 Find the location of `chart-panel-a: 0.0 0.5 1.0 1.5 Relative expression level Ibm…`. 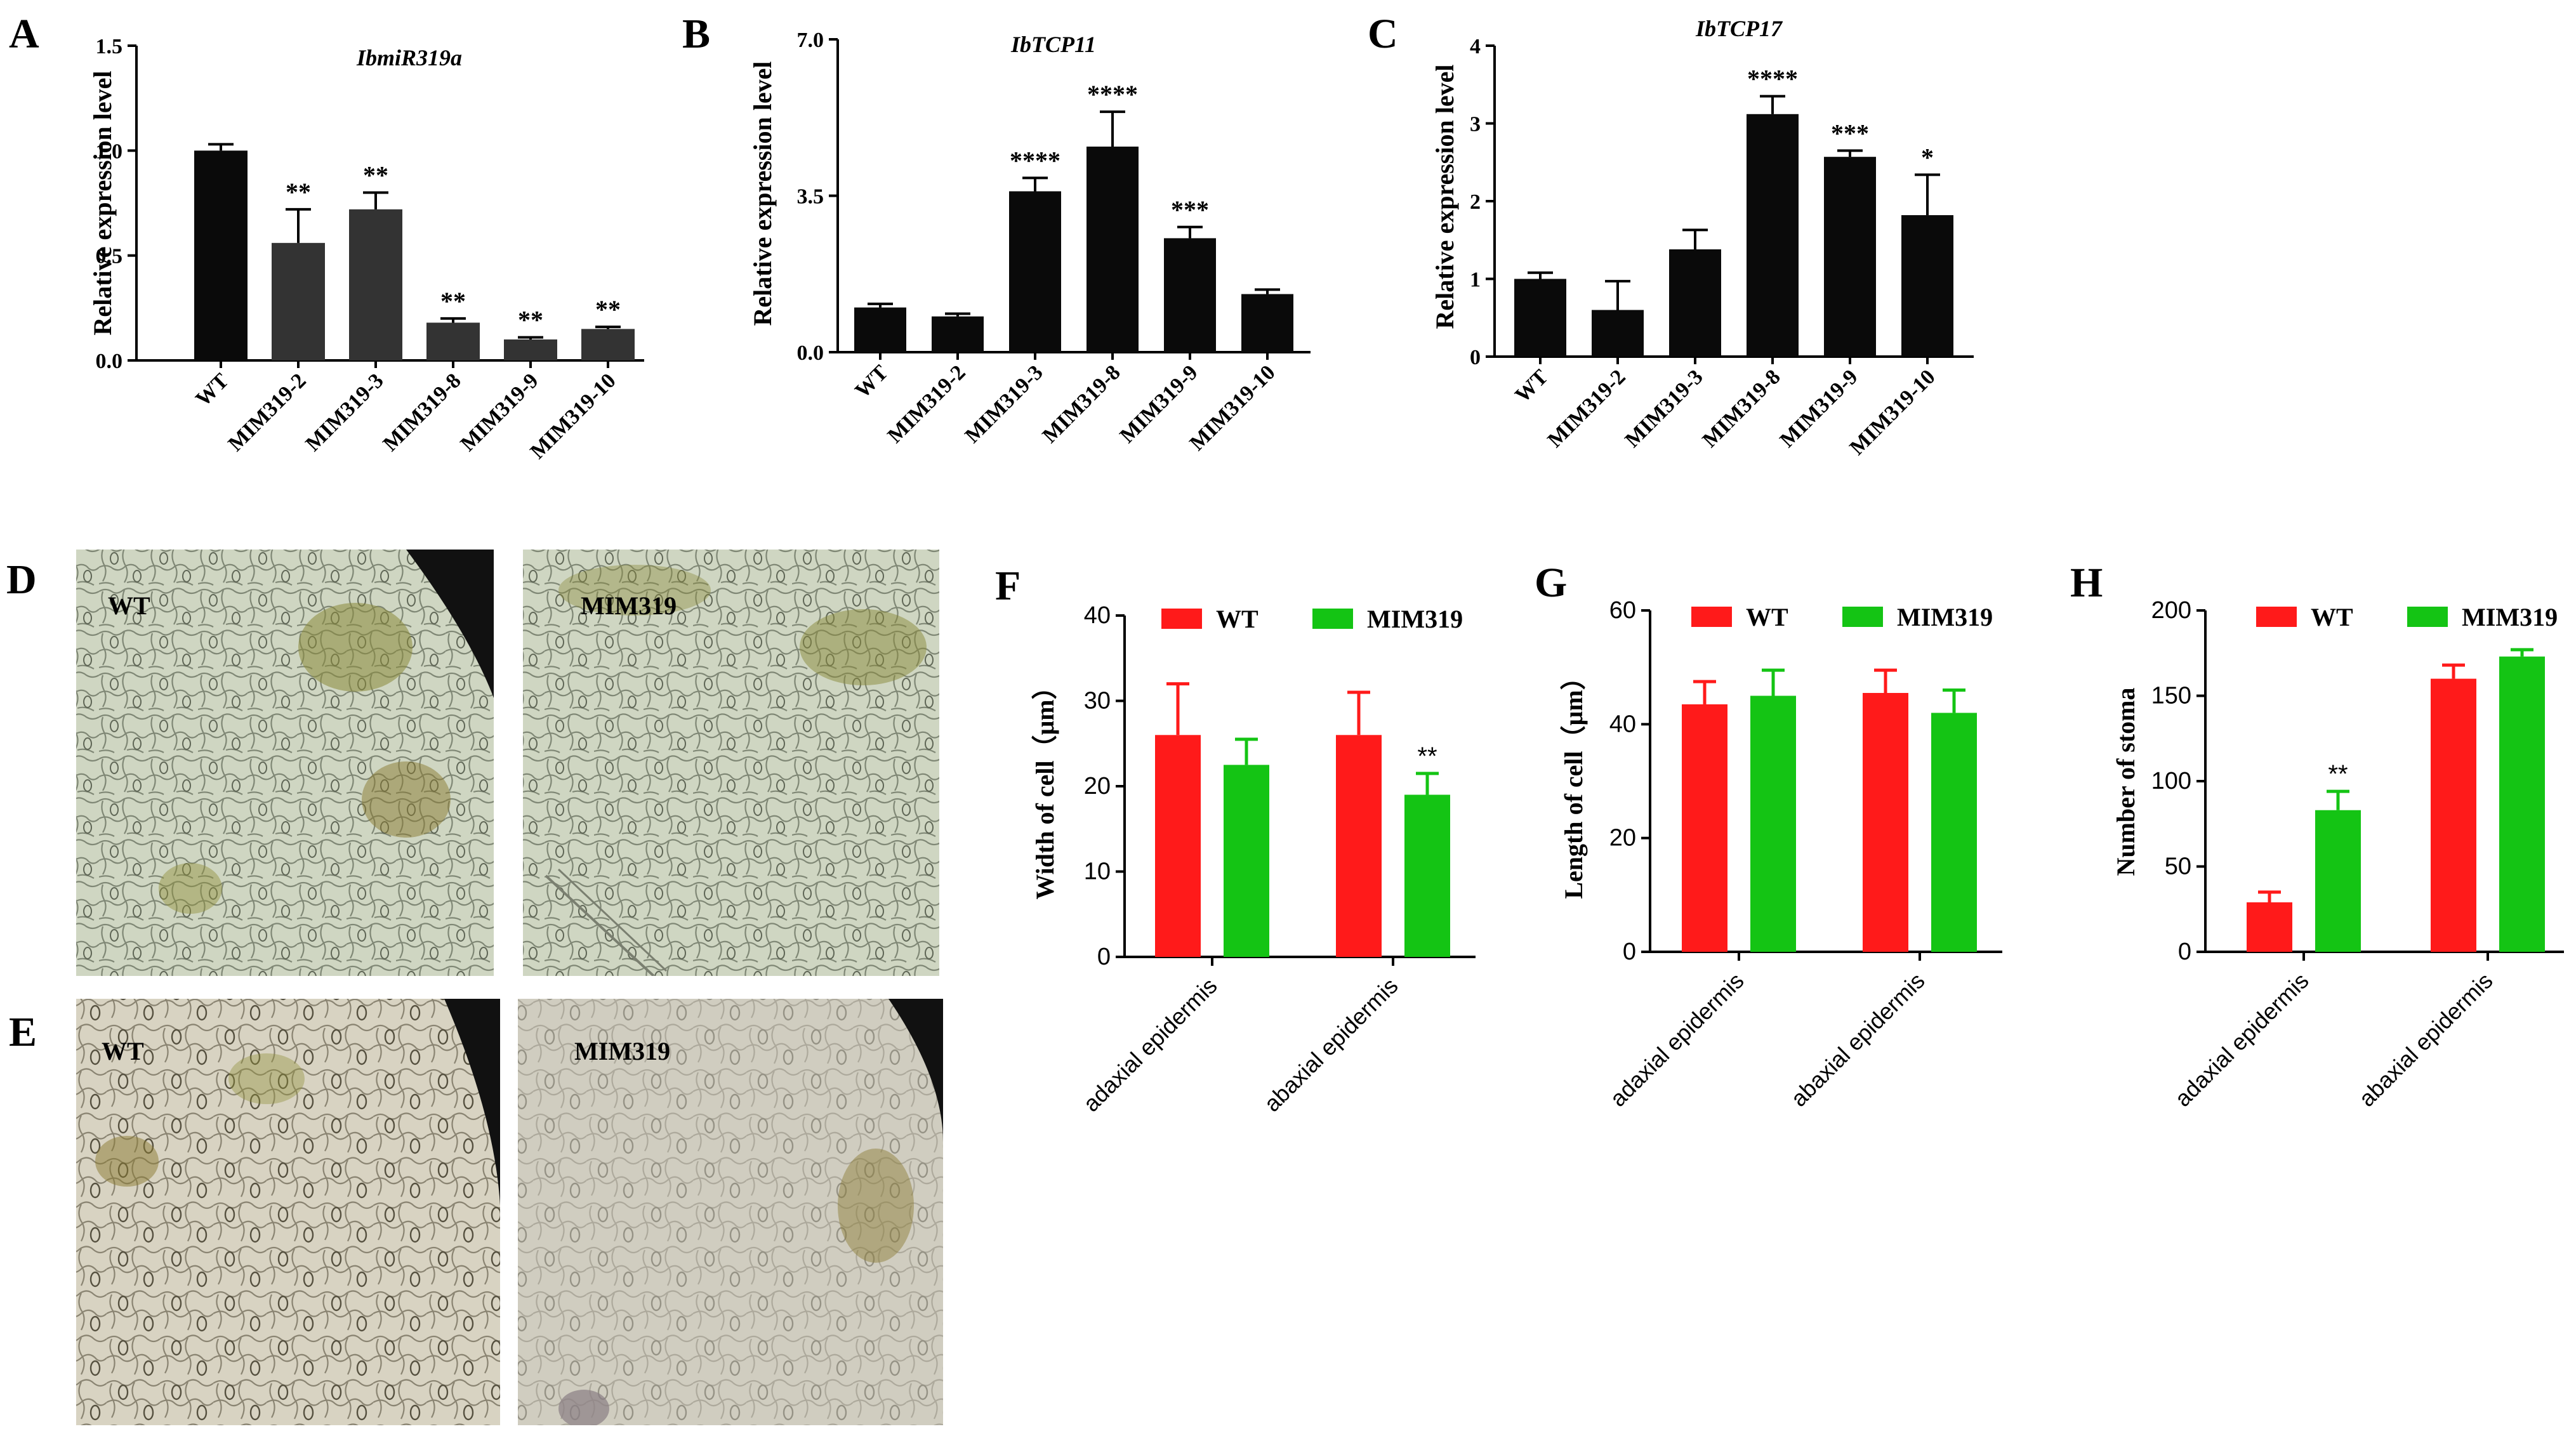

chart-panel-a: 0.0 0.5 1.0 1.5 Relative expression level Ibm… is located at coordinates (366, 249).